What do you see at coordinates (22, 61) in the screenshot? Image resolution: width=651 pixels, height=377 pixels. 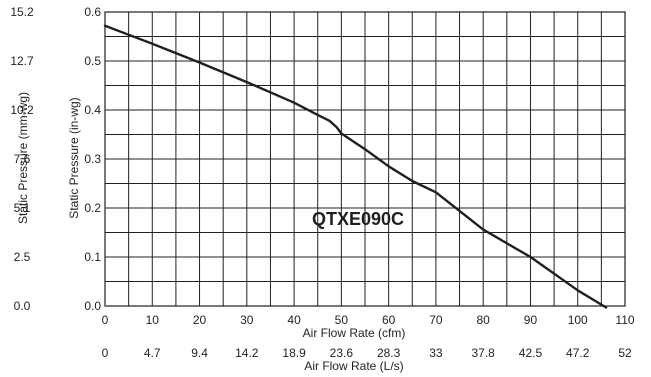 I see `y2-tick-label: 12.7` at bounding box center [22, 61].